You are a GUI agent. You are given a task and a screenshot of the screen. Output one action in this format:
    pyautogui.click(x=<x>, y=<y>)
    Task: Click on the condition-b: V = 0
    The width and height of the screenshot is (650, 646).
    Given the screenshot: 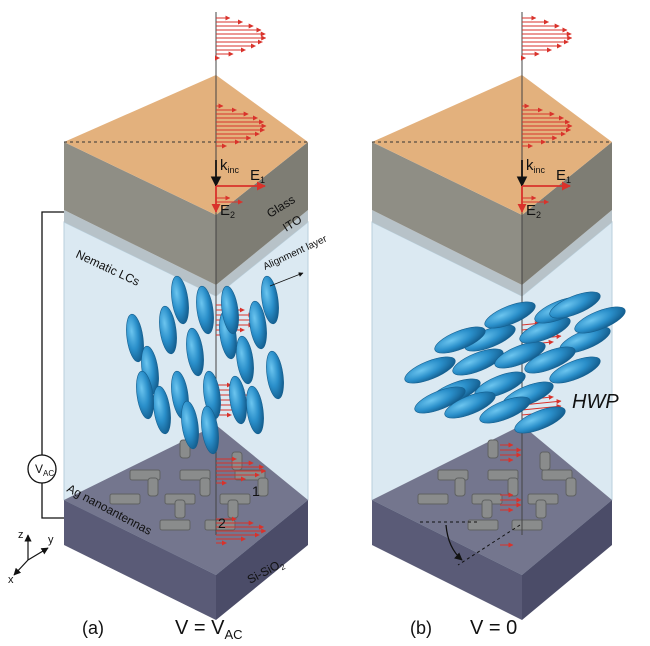 What is the action you would take?
    pyautogui.click(x=493, y=628)
    